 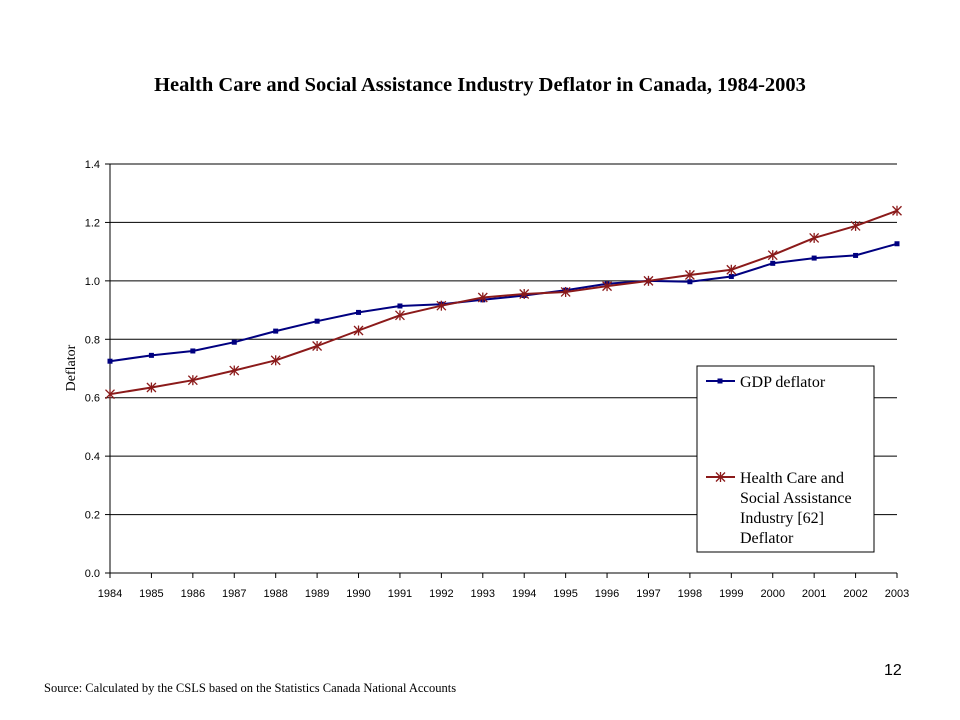 What do you see at coordinates (275, 594) in the screenshot?
I see `x-tick-label-1988: 1988` at bounding box center [275, 594].